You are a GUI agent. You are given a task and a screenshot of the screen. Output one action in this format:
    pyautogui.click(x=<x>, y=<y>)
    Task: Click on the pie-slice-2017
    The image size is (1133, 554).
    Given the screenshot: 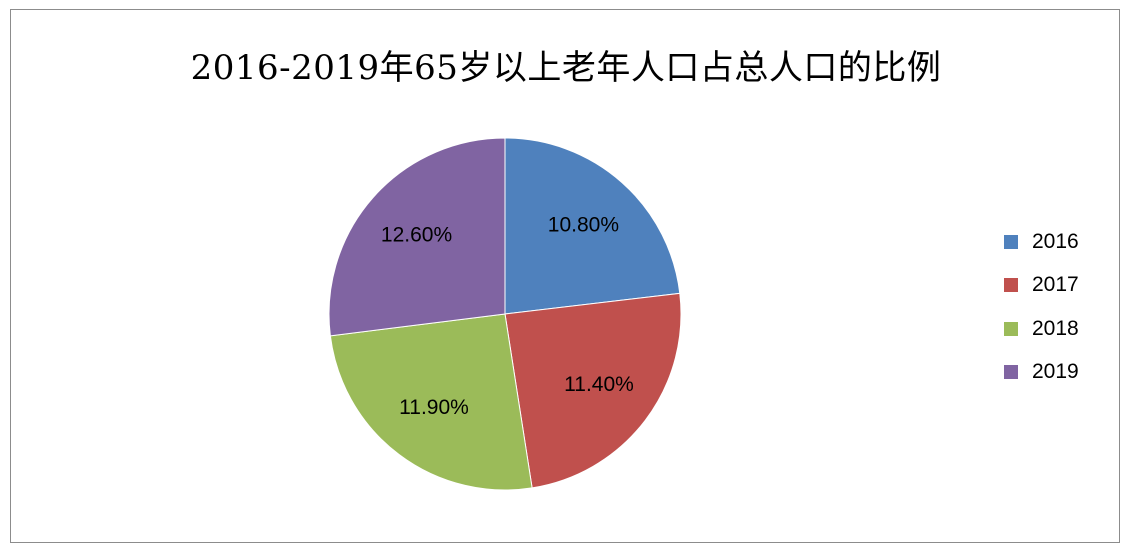 What is the action you would take?
    pyautogui.click(x=593, y=390)
    